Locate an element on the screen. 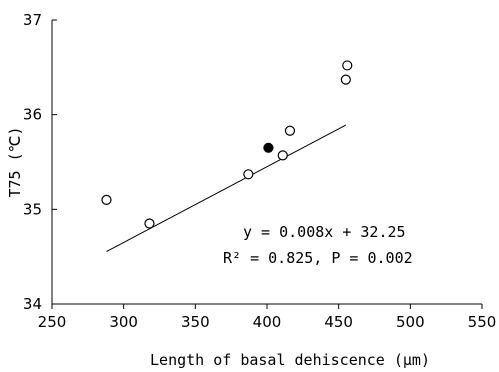  x-tick-label-250: 250 is located at coordinates (52, 322).